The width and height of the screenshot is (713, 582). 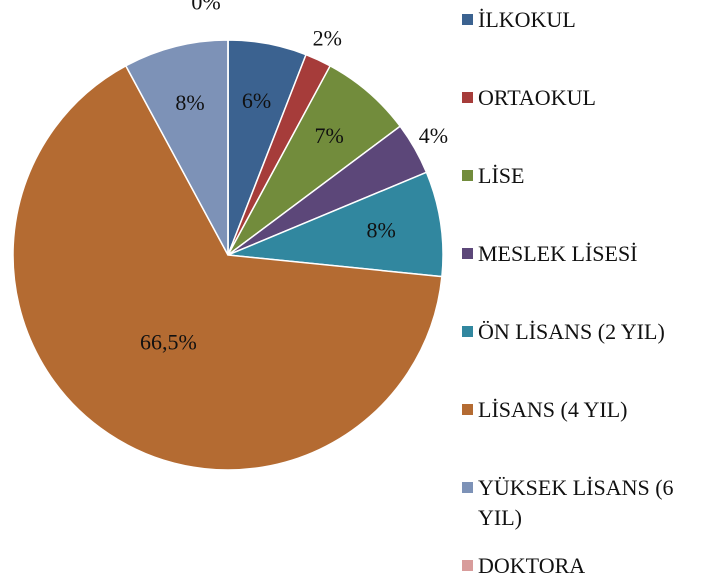 I want to click on data-label: 66,5%, so click(x=168, y=341).